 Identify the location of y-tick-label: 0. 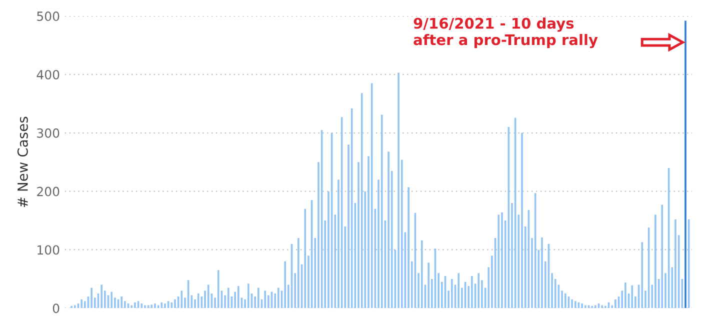
(56, 309).